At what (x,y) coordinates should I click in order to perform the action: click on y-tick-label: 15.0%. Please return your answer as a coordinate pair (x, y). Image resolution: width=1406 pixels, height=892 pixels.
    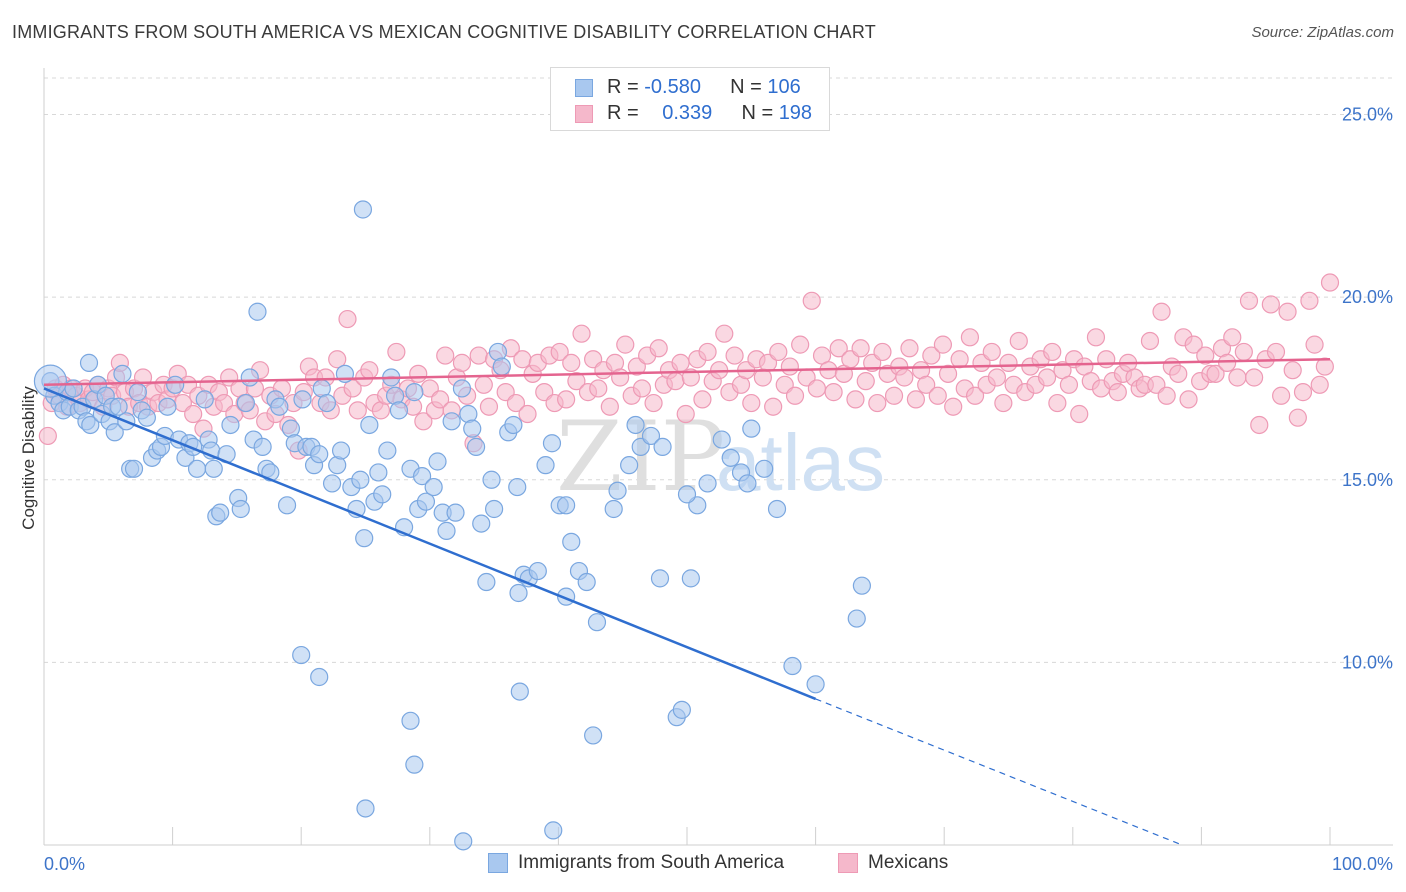
    Looking at the image, I should click on (1367, 480).